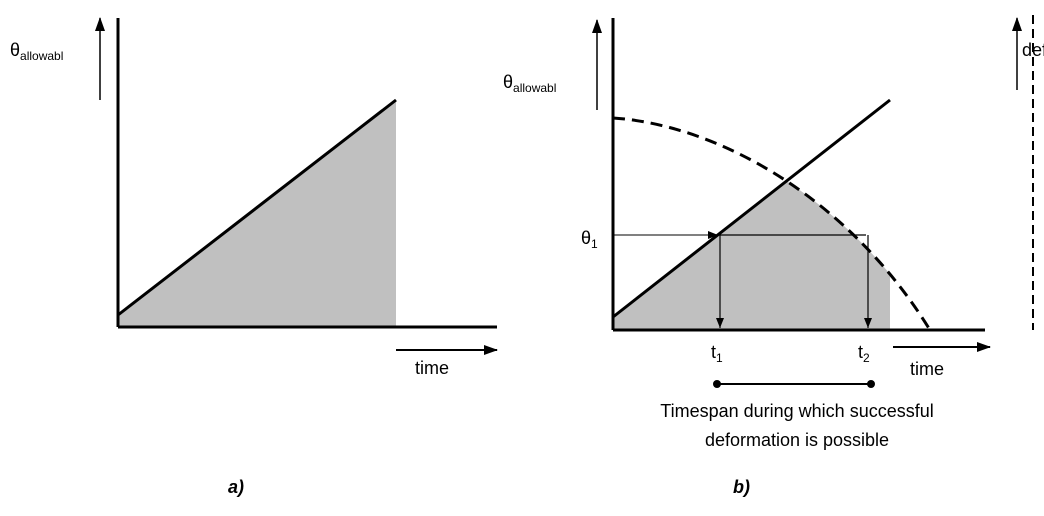 This screenshot has width=1044, height=516. I want to click on timespan-start, so click(717, 384).